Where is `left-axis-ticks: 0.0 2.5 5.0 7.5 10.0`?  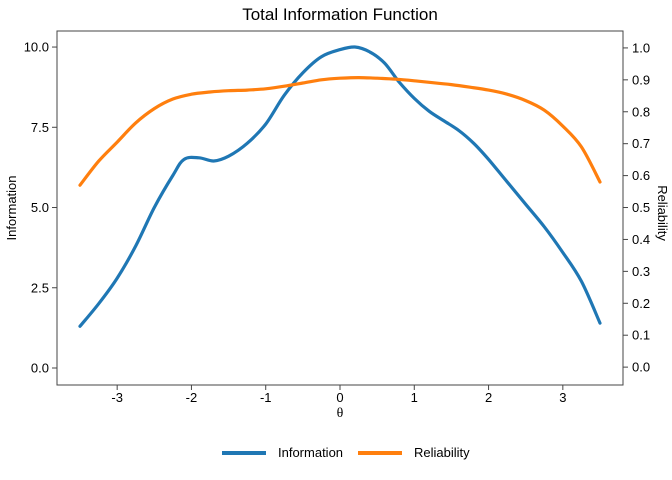 left-axis-ticks: 0.0 2.5 5.0 7.5 10.0 is located at coordinates (40, 207).